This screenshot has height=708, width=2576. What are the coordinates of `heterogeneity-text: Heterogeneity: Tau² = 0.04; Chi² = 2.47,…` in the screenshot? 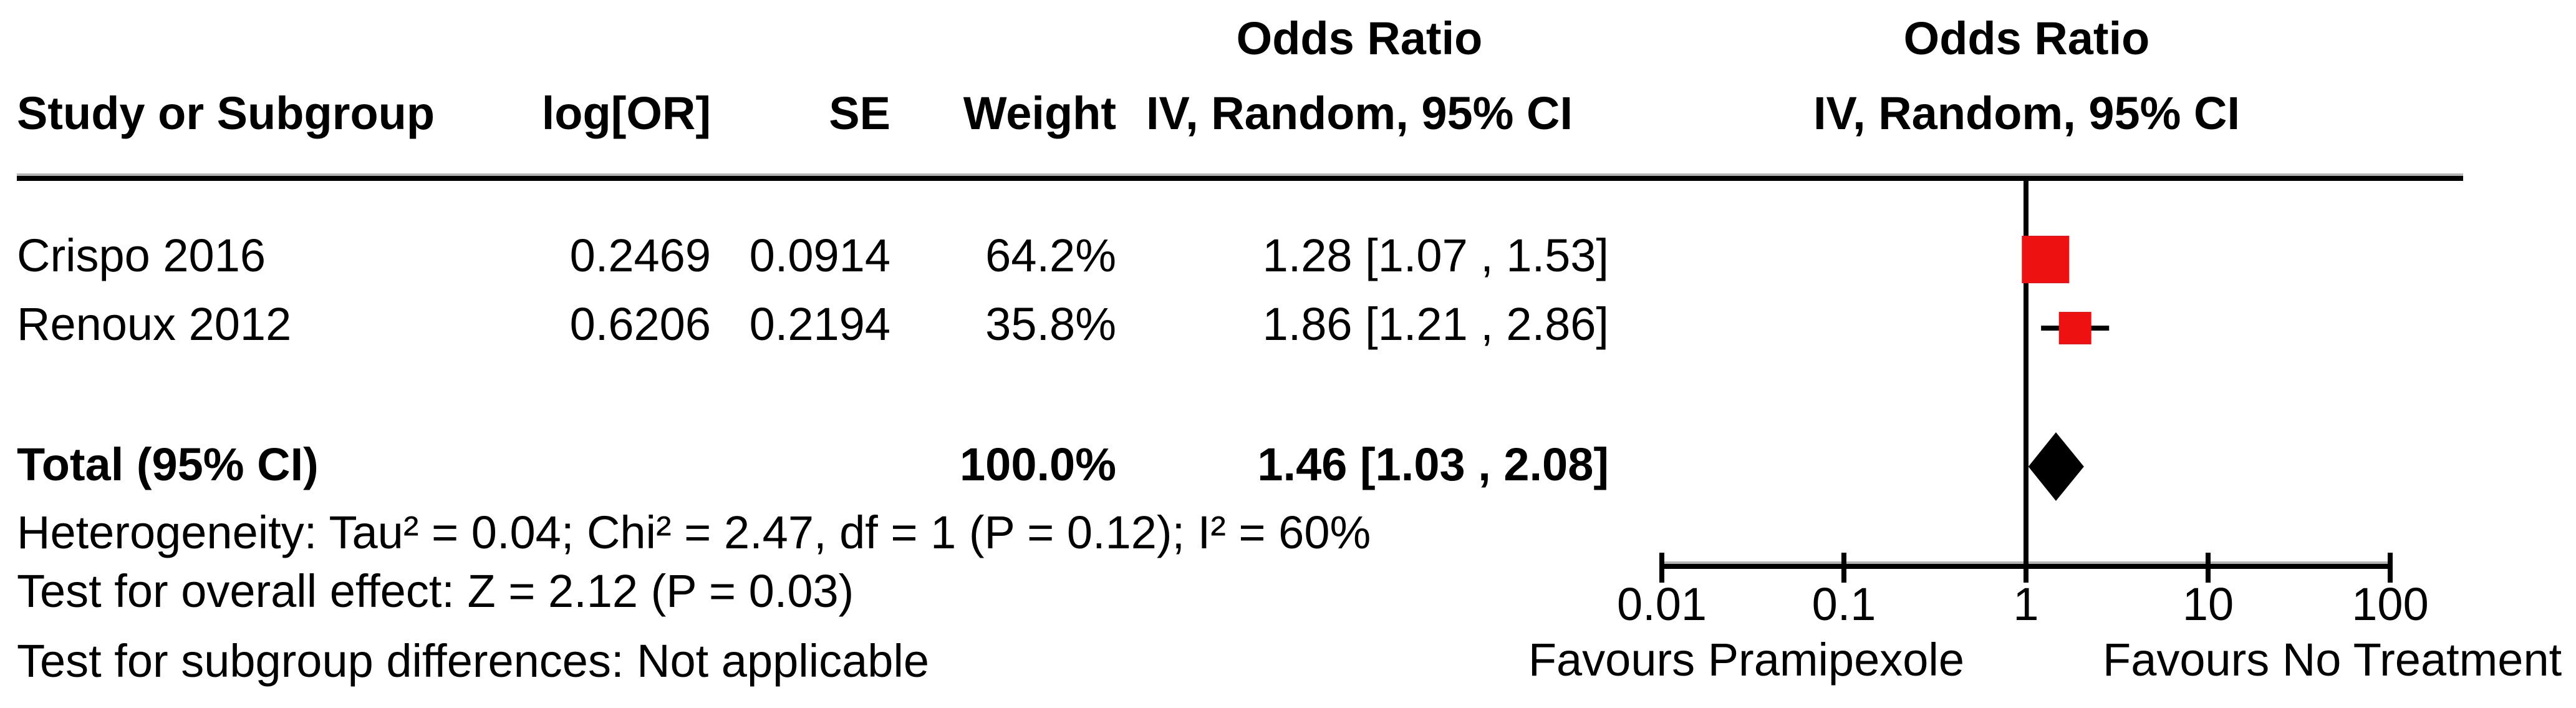 It's located at (694, 532).